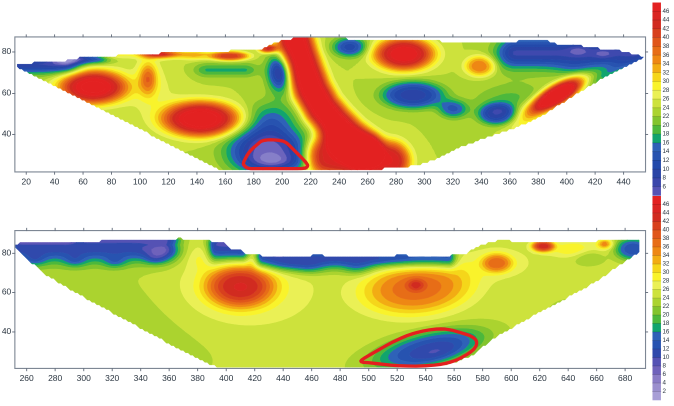  I want to click on svg-text: 100, so click(140, 182).